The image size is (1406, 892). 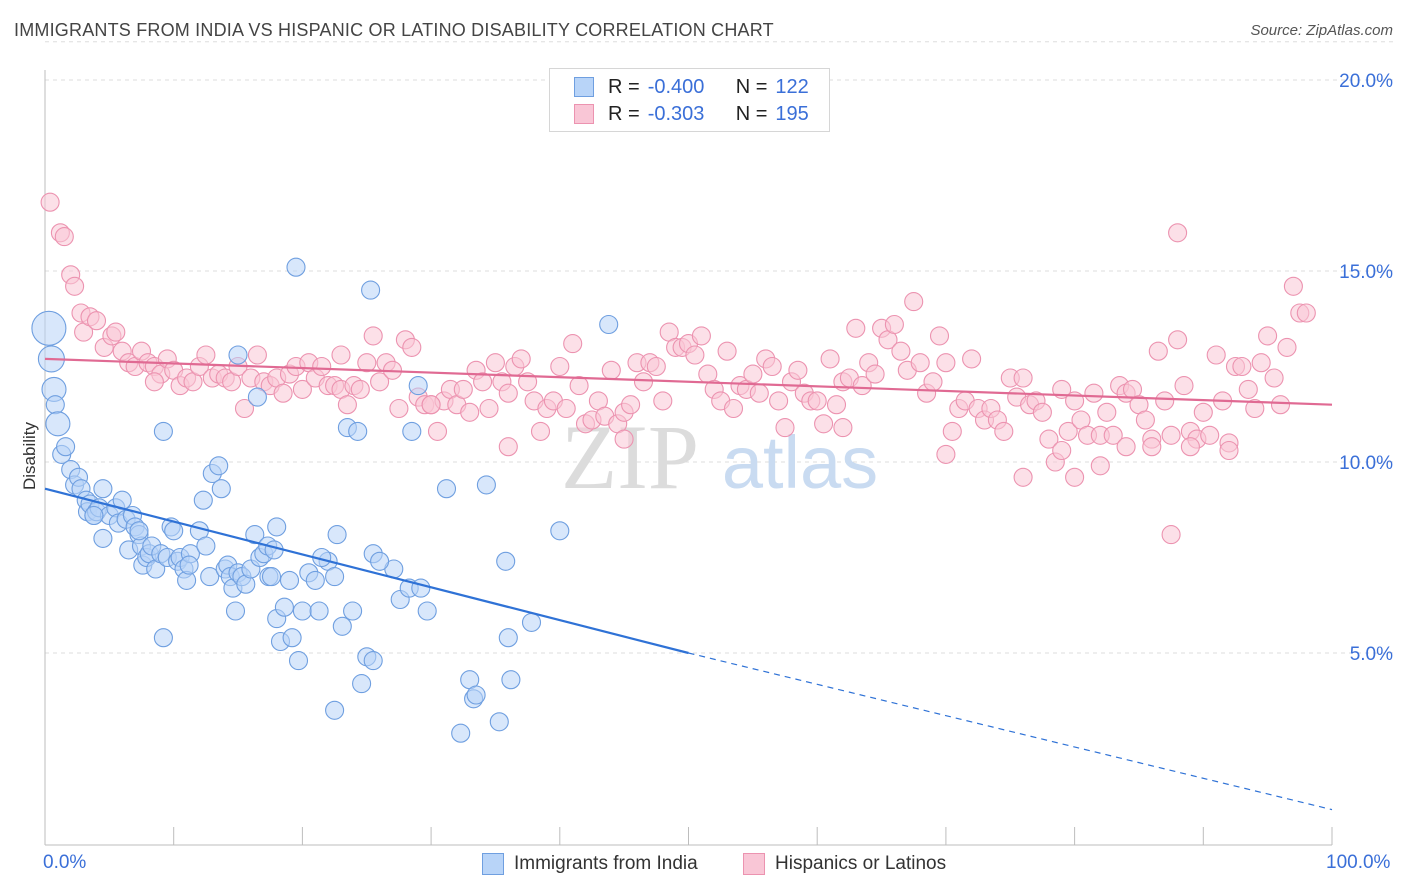 What do you see at coordinates (584, 114) in the screenshot?
I see `legend-swatch-hispanics` at bounding box center [584, 114].